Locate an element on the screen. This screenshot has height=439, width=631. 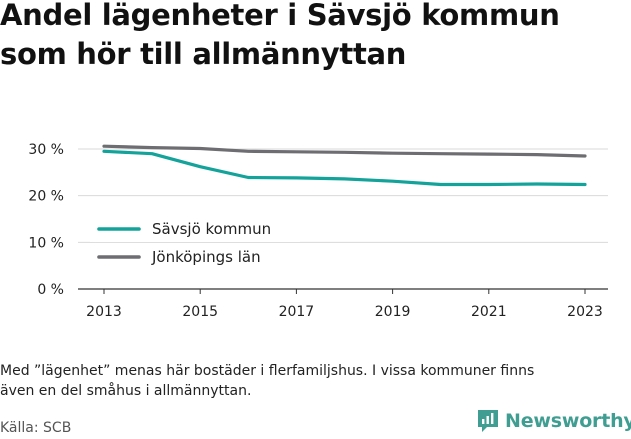
x-tick-label: 2023 is located at coordinates (585, 312).